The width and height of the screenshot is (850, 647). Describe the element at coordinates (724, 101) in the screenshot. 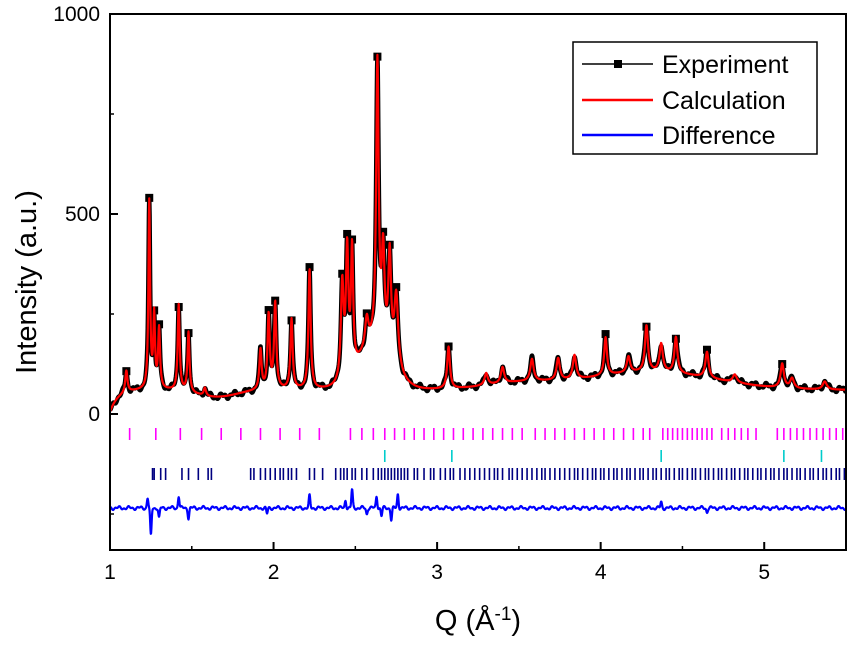

I see `legend-label-calculation: Calculation` at that location.